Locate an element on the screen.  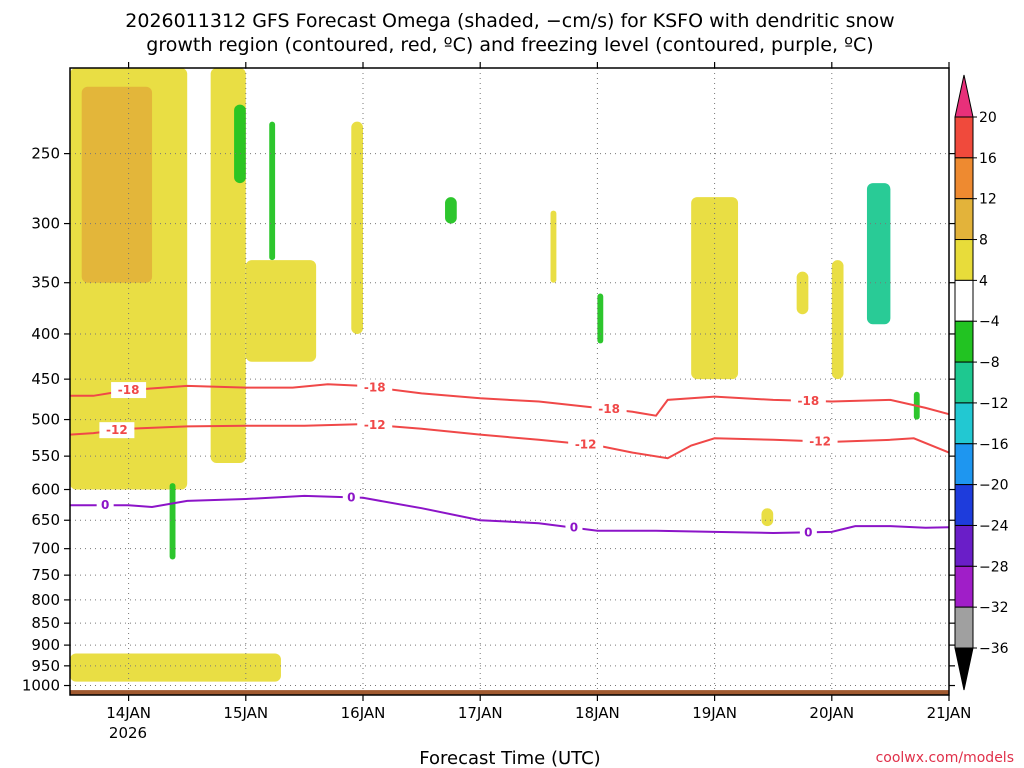
colorbar-label--12: −12 is located at coordinates (994, 404).